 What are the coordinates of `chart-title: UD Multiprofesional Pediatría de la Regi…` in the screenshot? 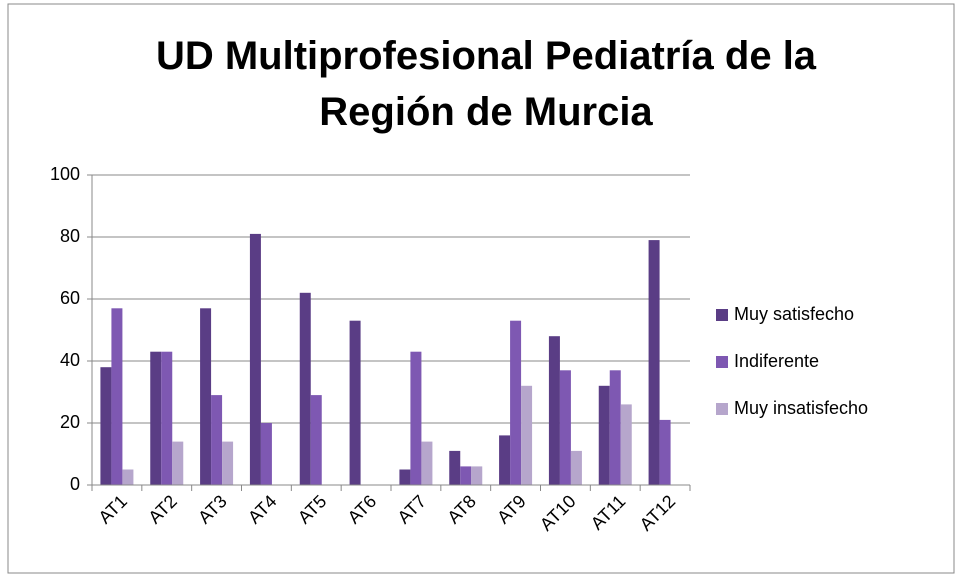 It's located at (486, 84).